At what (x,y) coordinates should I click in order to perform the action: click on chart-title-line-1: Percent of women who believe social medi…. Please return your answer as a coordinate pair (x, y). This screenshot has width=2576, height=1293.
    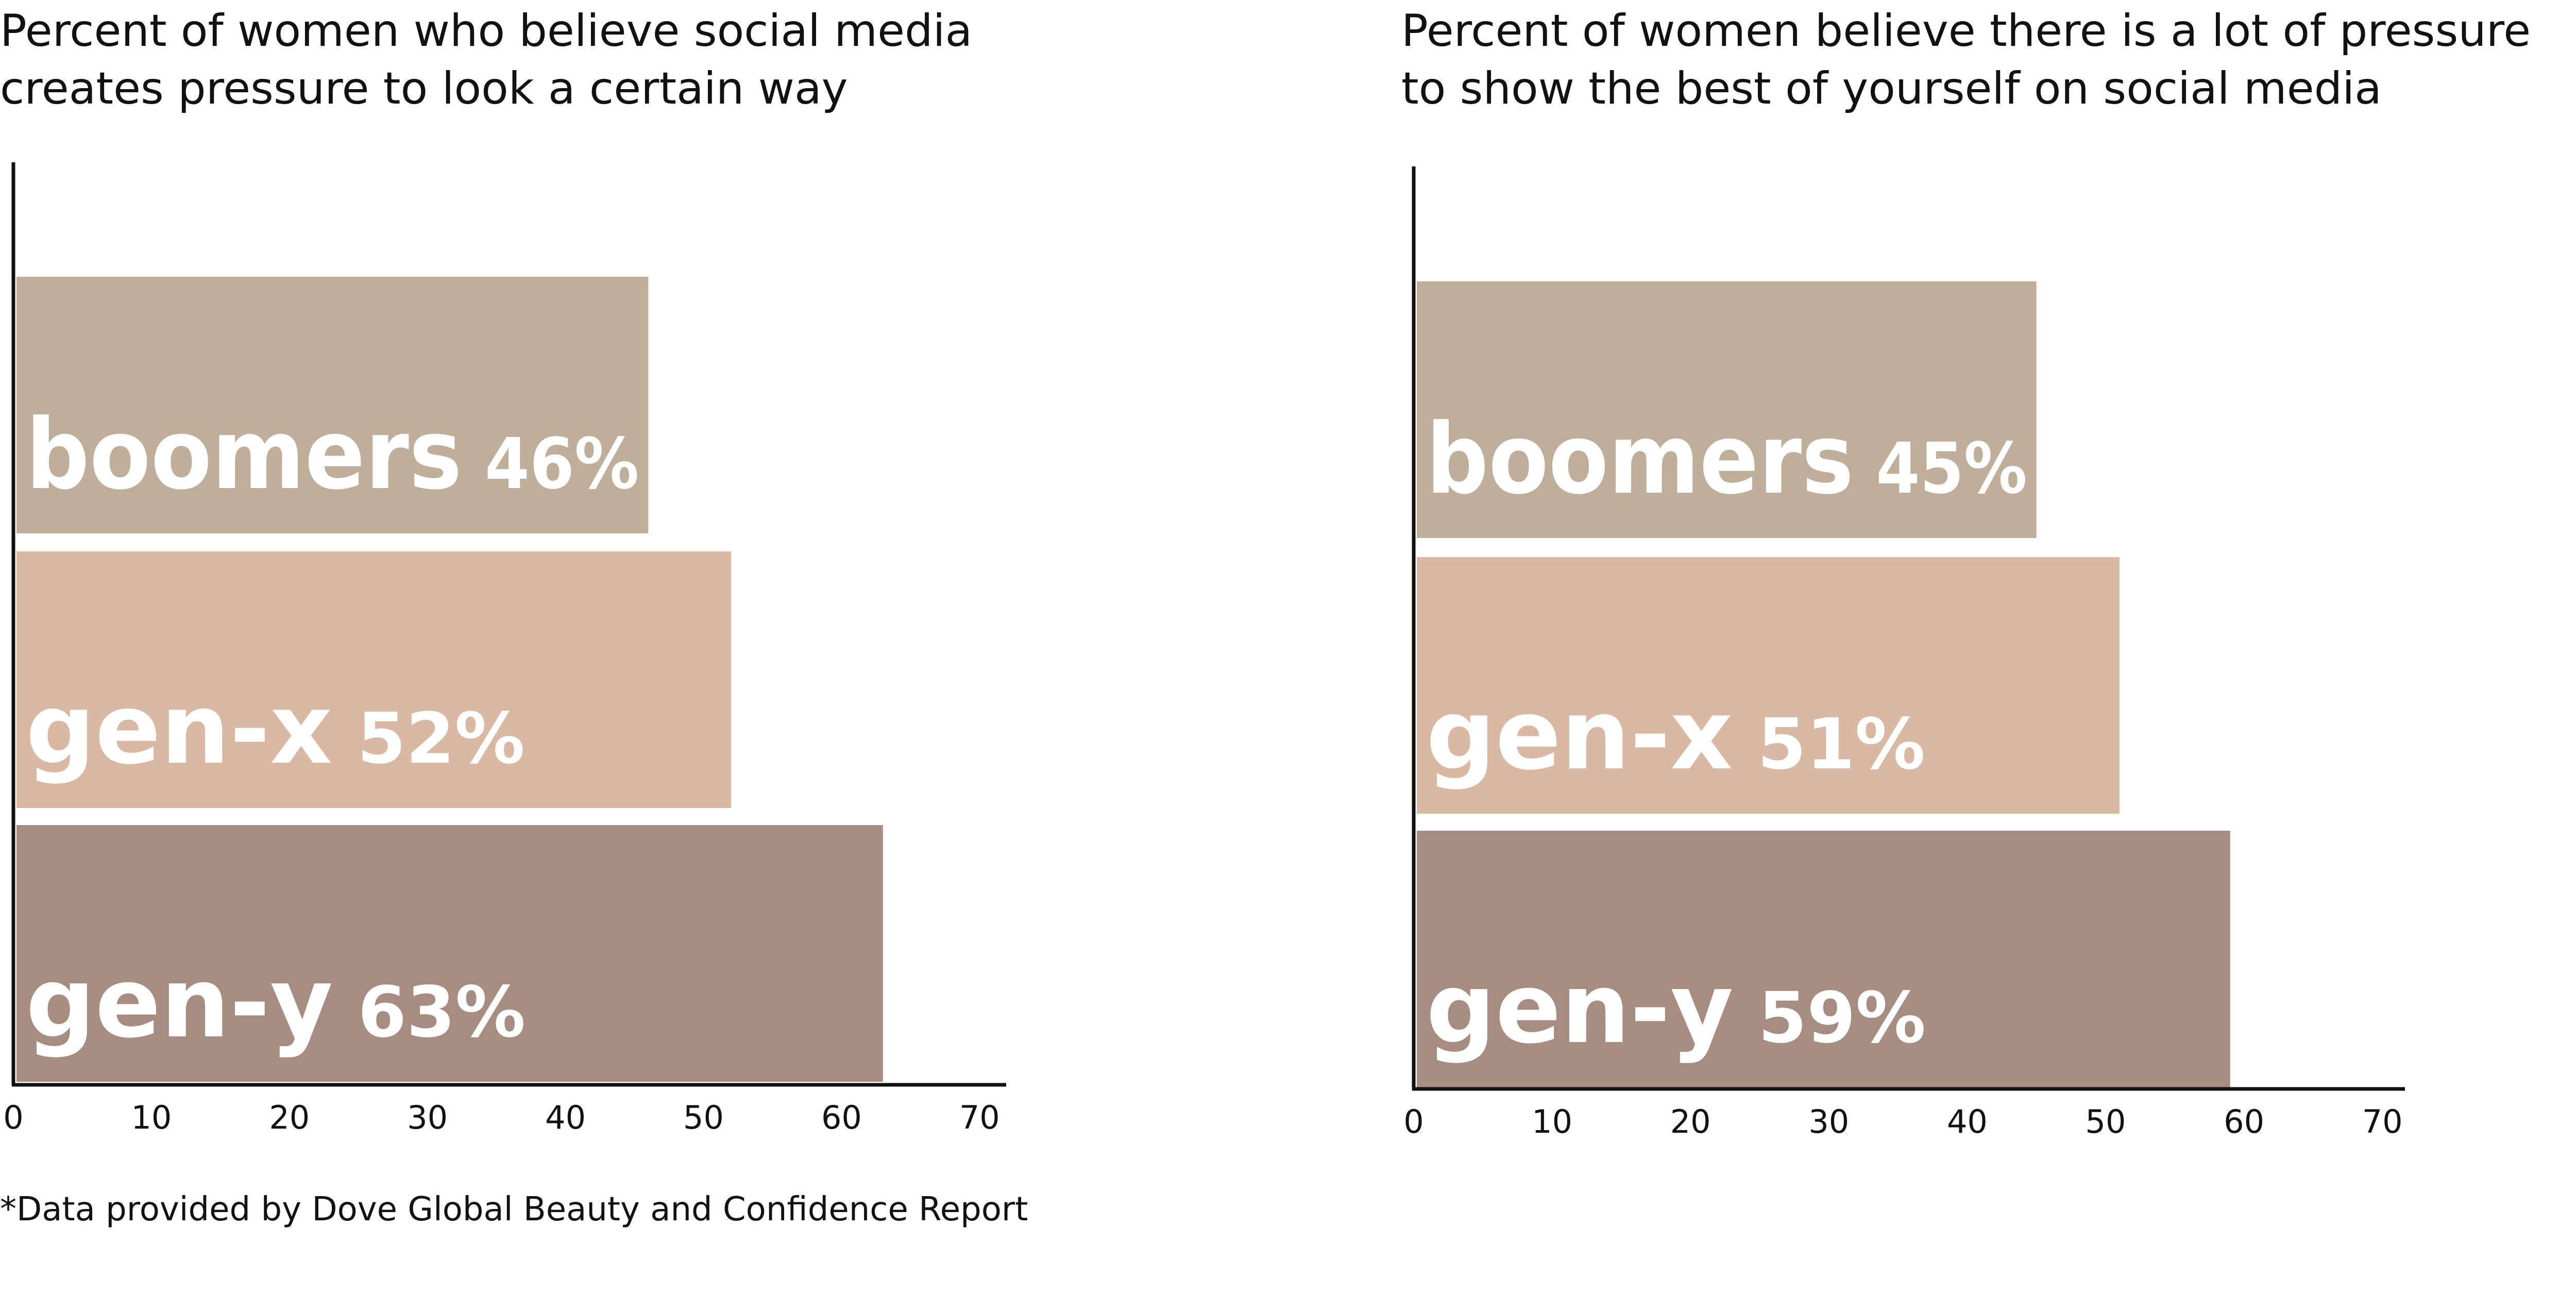
    Looking at the image, I should click on (486, 31).